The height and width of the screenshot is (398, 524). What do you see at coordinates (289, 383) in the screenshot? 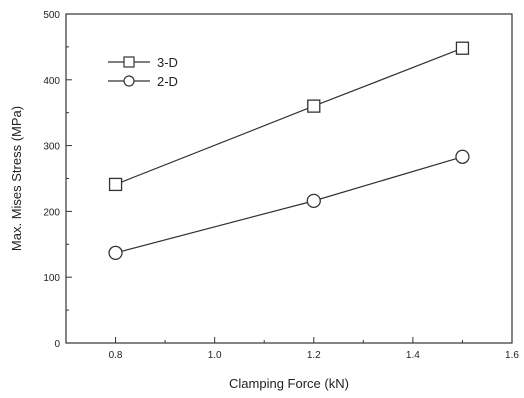
I see `x-axis-title: Clamping Force (kN)` at bounding box center [289, 383].